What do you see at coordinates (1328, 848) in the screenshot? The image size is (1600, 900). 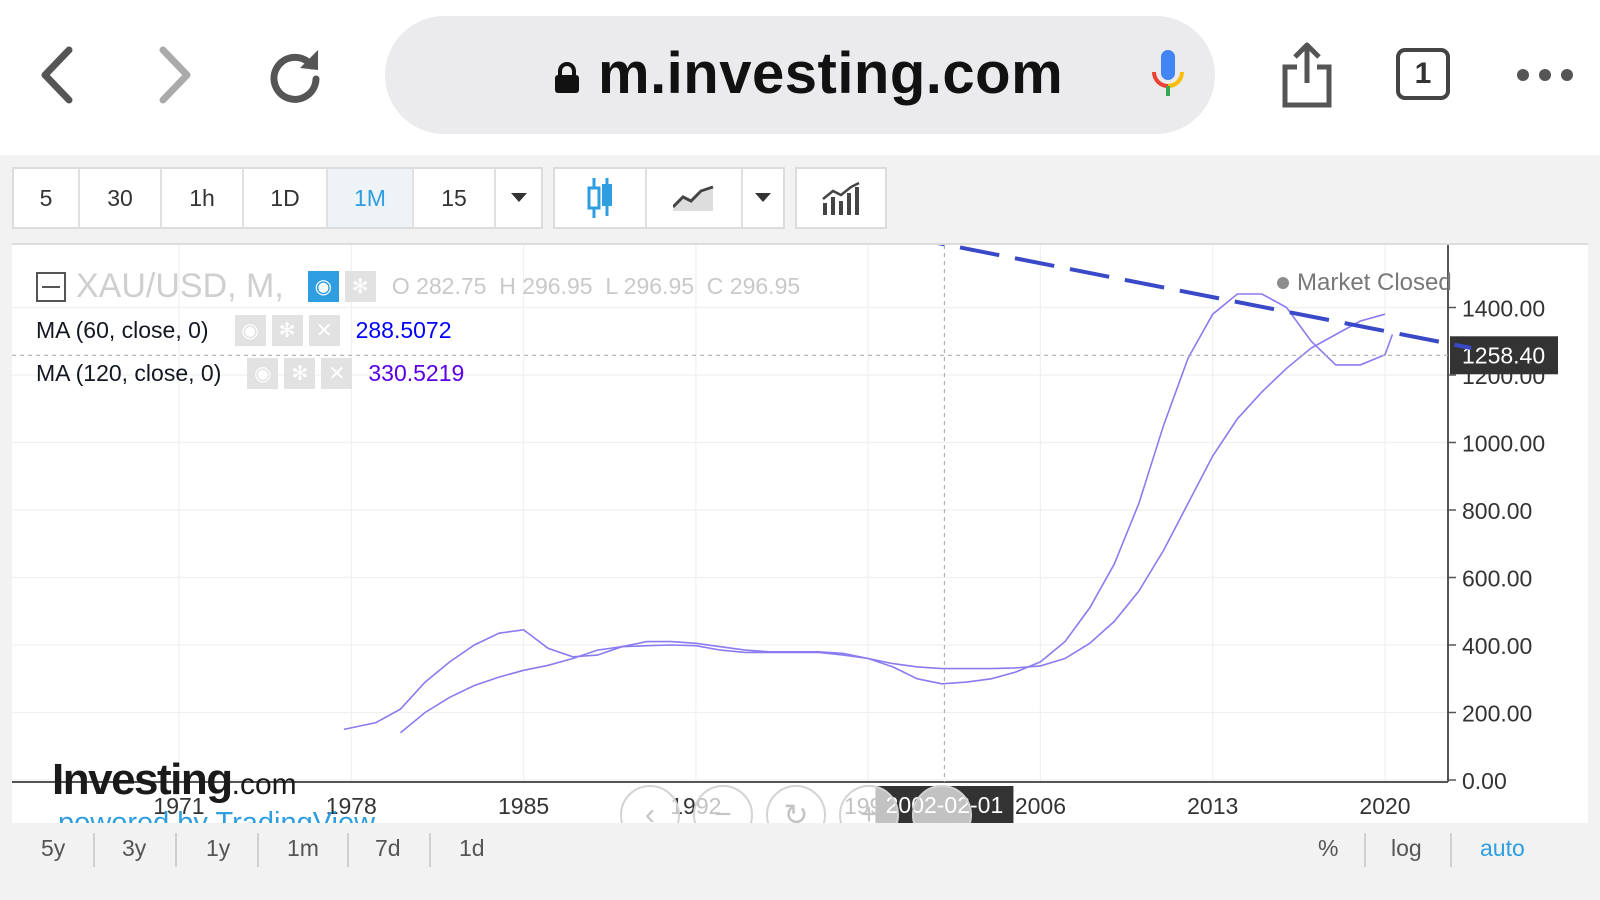 I see `percent-scale-button: %` at bounding box center [1328, 848].